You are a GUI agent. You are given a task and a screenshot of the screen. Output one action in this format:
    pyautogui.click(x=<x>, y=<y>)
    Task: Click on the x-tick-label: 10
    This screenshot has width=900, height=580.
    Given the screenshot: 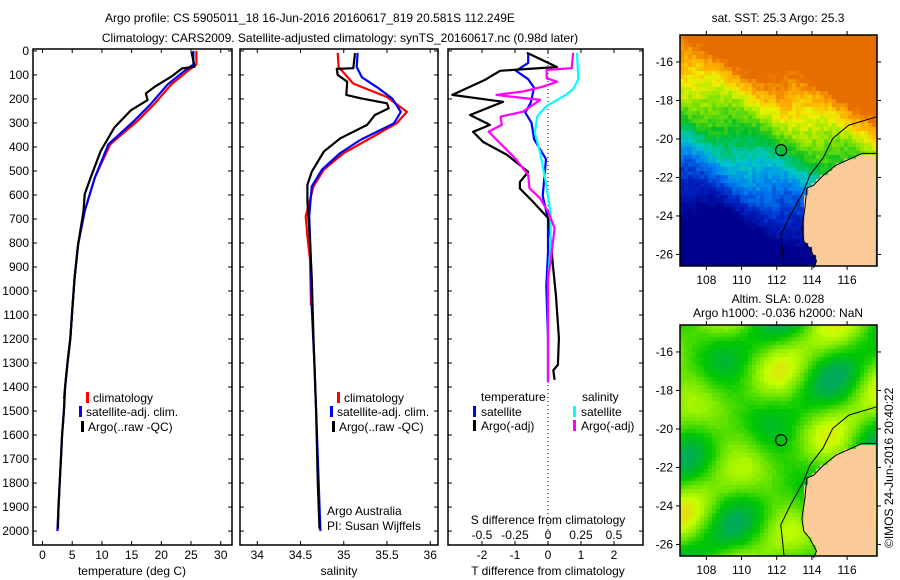 What is the action you would take?
    pyautogui.click(x=102, y=555)
    